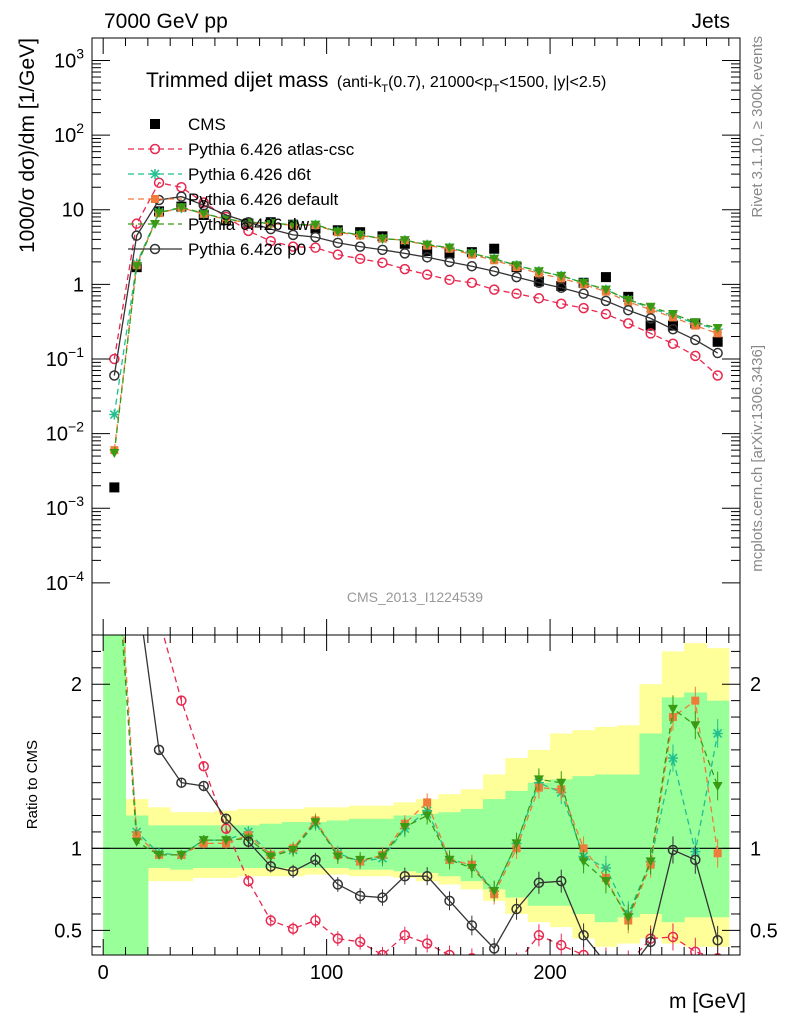  Describe the element at coordinates (247, 249) in the screenshot. I see `legend-label-p0: Pythia 6.426 p0` at that location.